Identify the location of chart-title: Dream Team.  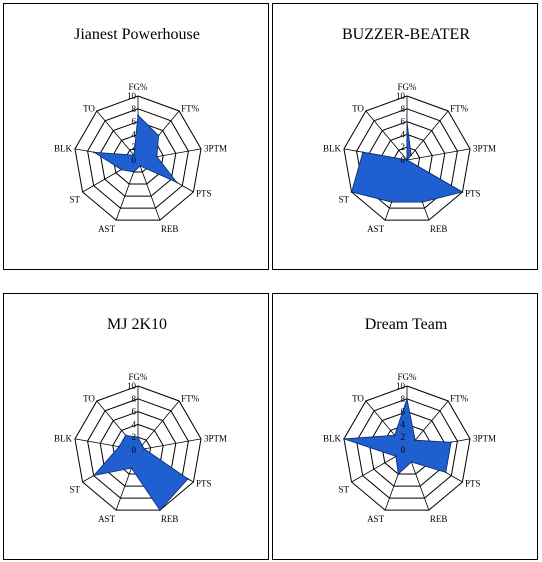
(406, 324).